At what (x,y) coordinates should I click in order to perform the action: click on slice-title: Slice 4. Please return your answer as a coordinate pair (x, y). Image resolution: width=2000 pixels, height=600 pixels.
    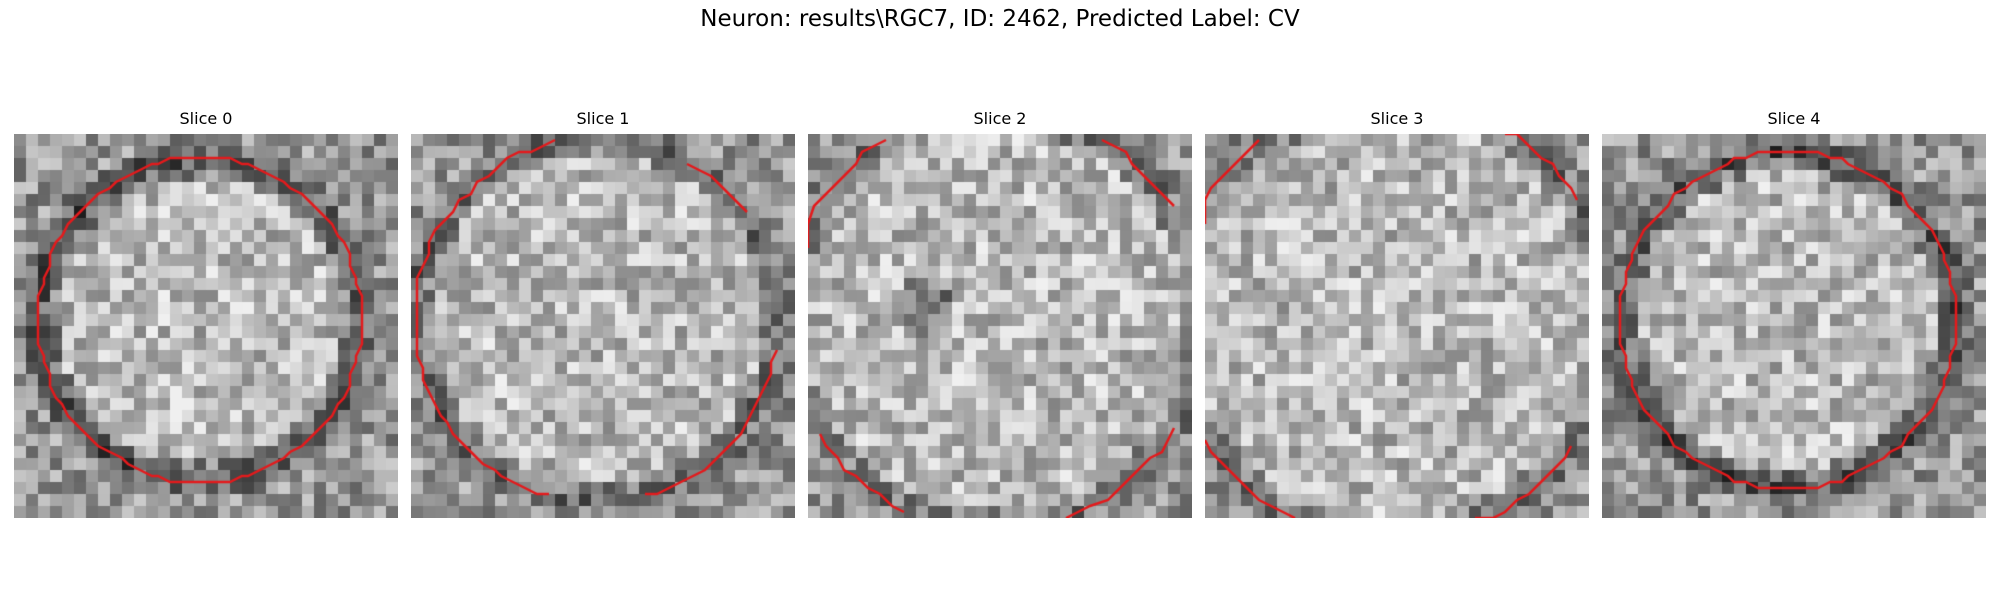
    Looking at the image, I should click on (1794, 118).